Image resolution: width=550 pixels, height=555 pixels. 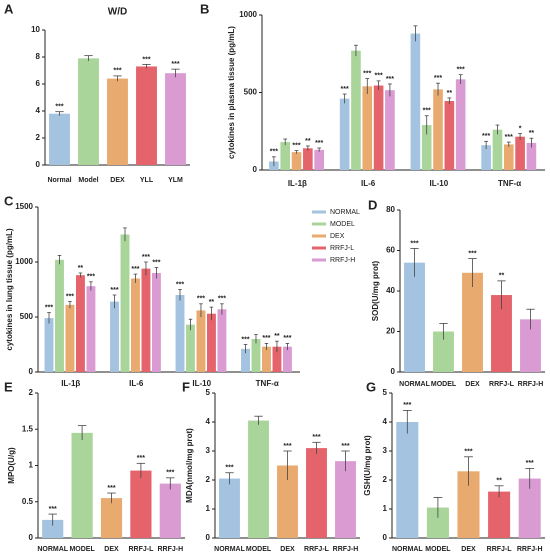 What do you see at coordinates (500, 549) in the screenshot?
I see `x-tick-label: RRFJ-L` at bounding box center [500, 549].